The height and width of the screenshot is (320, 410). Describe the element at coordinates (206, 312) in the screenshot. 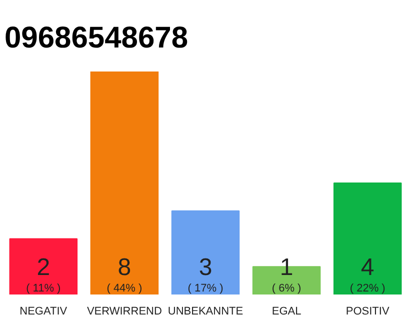

I see `x-tick-label: UNBEKANNTE` at that location.